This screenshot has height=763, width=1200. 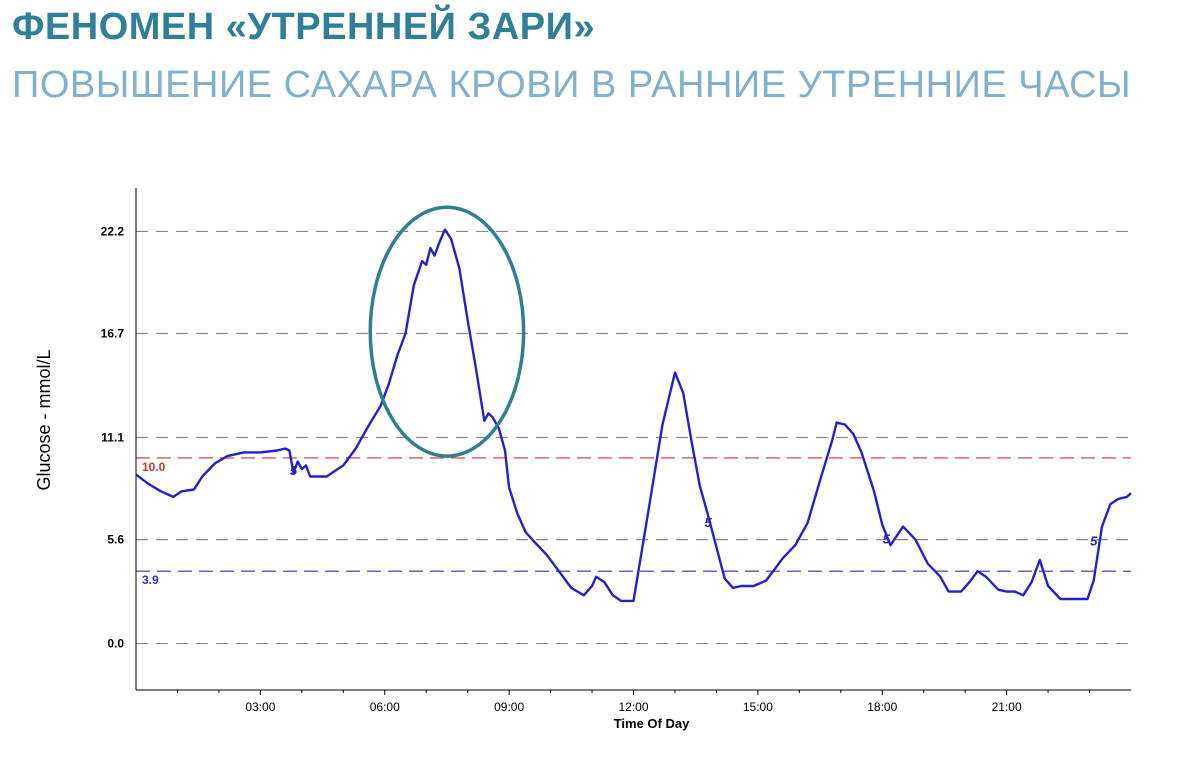 I want to click on x-axis-title: Time Of Day, so click(x=652, y=723).